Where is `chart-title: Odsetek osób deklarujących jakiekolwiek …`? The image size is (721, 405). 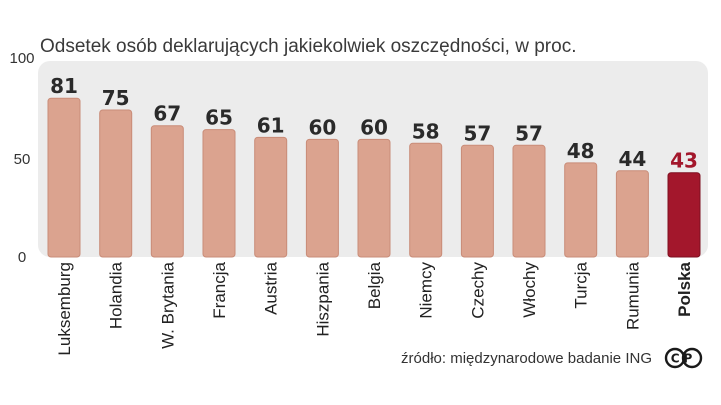
chart-title: Odsetek osób deklarujących jakiekolwiek … is located at coordinates (308, 46).